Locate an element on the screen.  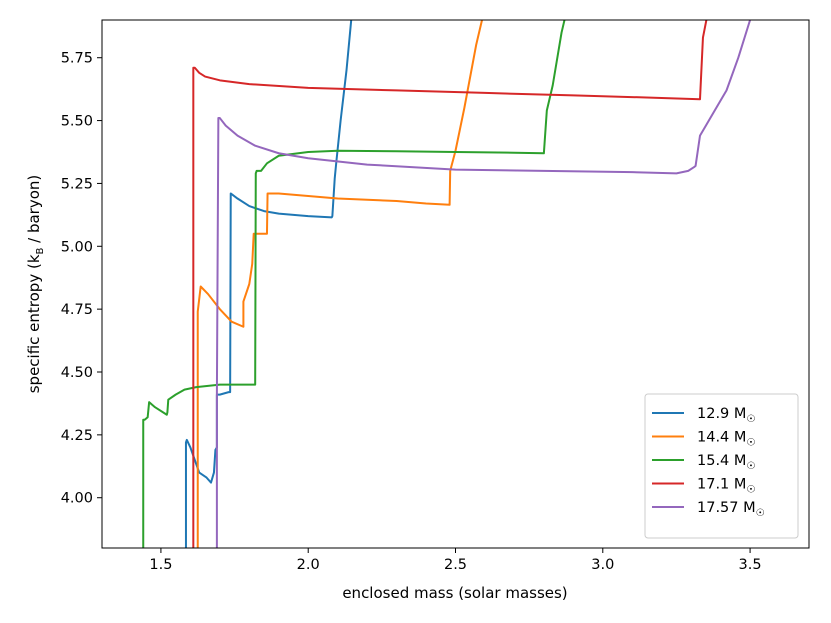
legend-items: 12.9 M☉ 14.4 M☉ 15.4 M☉ 17.1 M☉ 17.57 M☉ is located at coordinates (708, 462).